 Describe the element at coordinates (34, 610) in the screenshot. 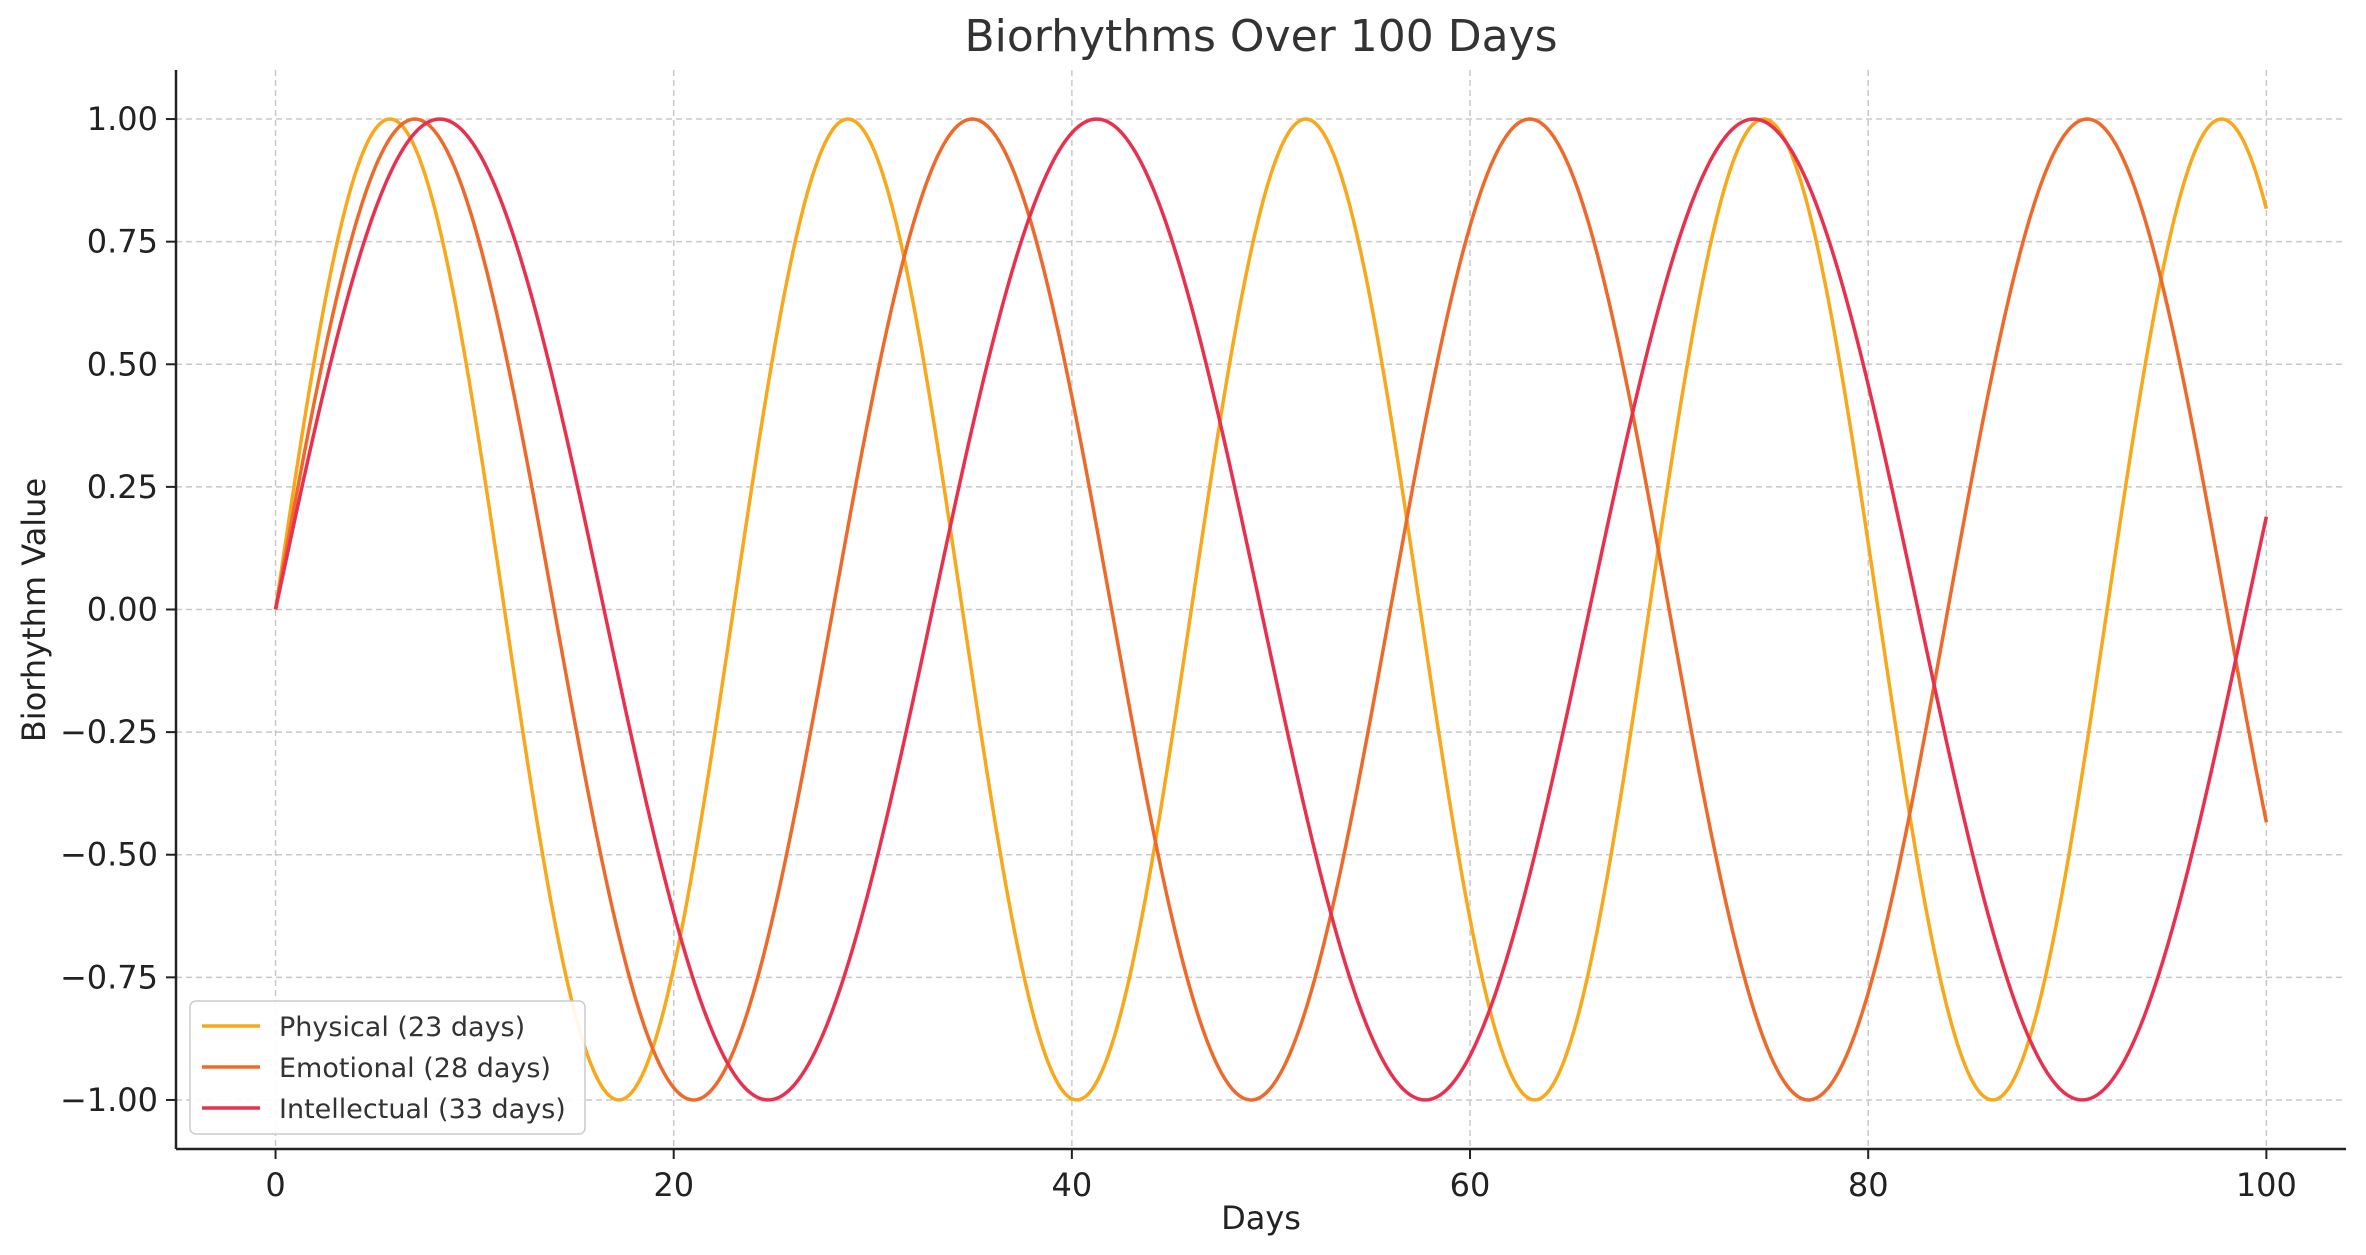

I see `y-axis-label: Biorhythm Value` at that location.